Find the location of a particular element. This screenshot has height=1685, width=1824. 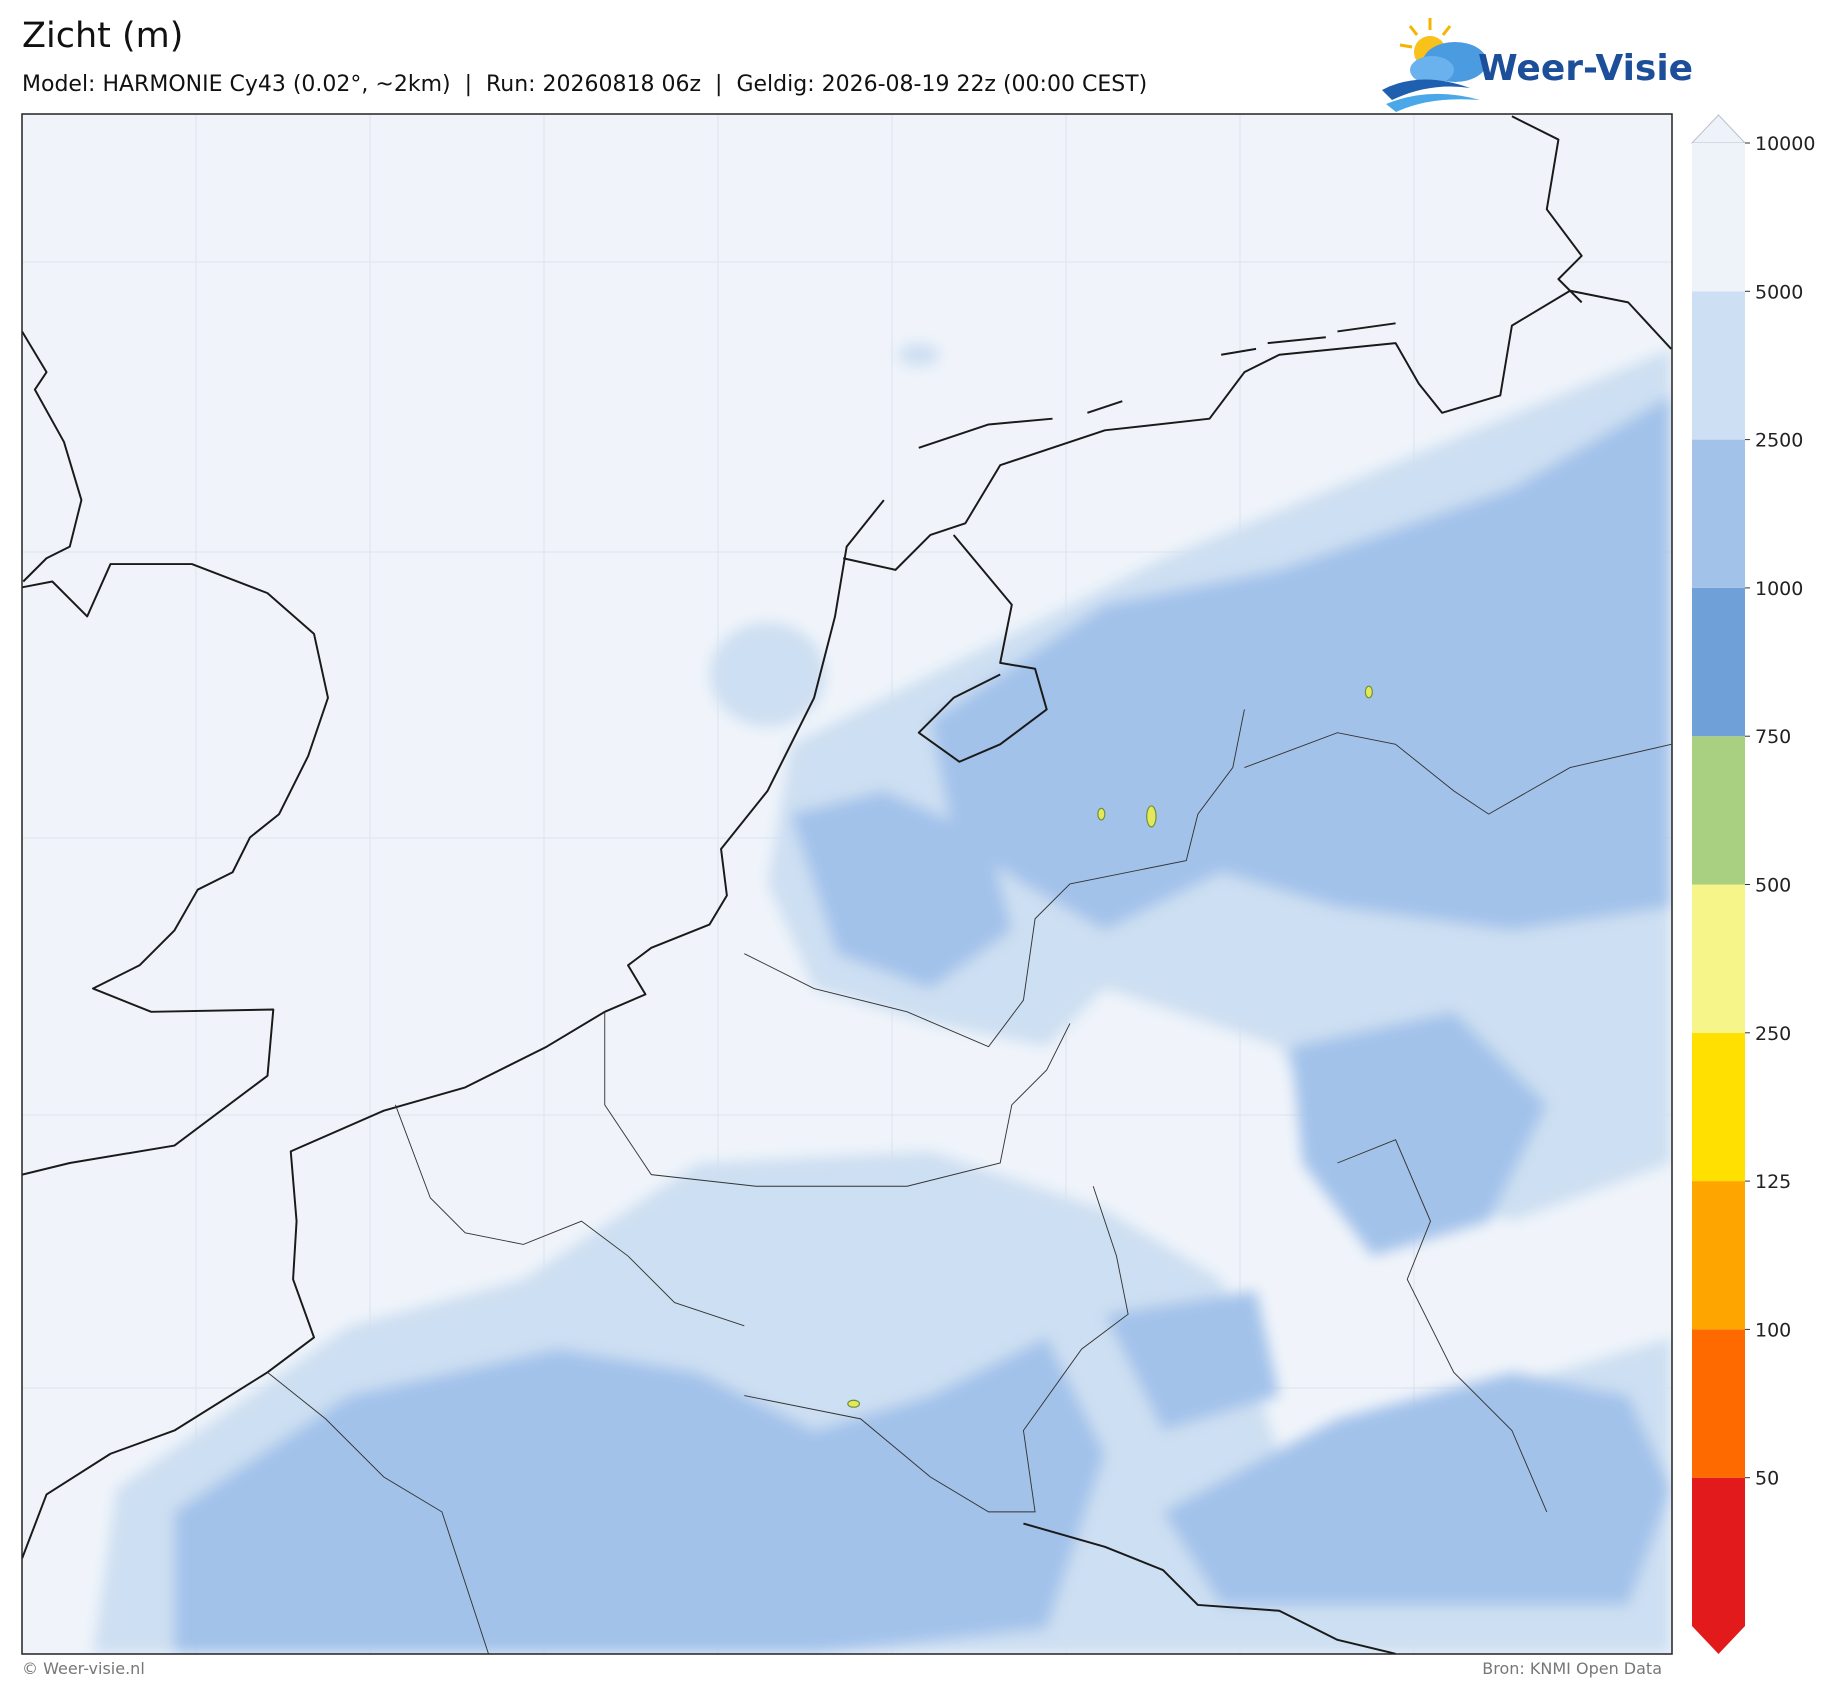

footer-left: © Weer-visie.nl is located at coordinates (83, 1668).